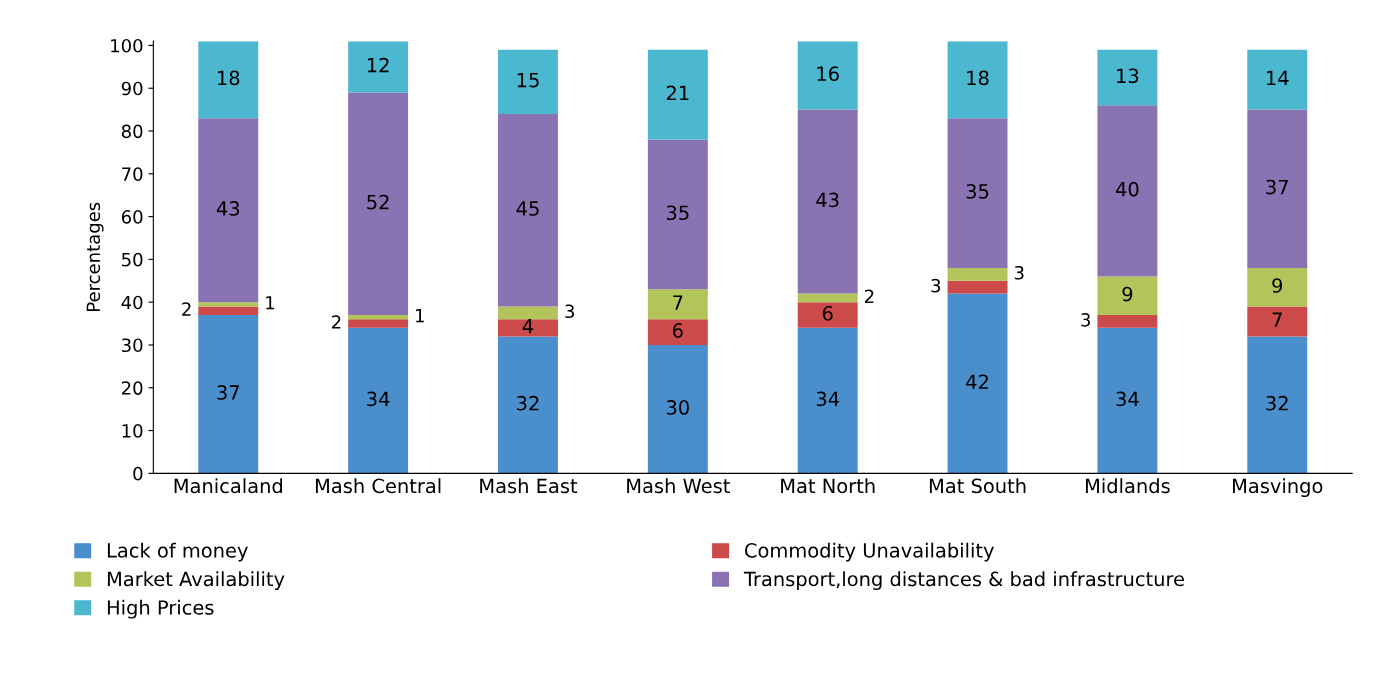  Describe the element at coordinates (1278, 488) in the screenshot. I see `x-tick-label: Masvingo` at that location.